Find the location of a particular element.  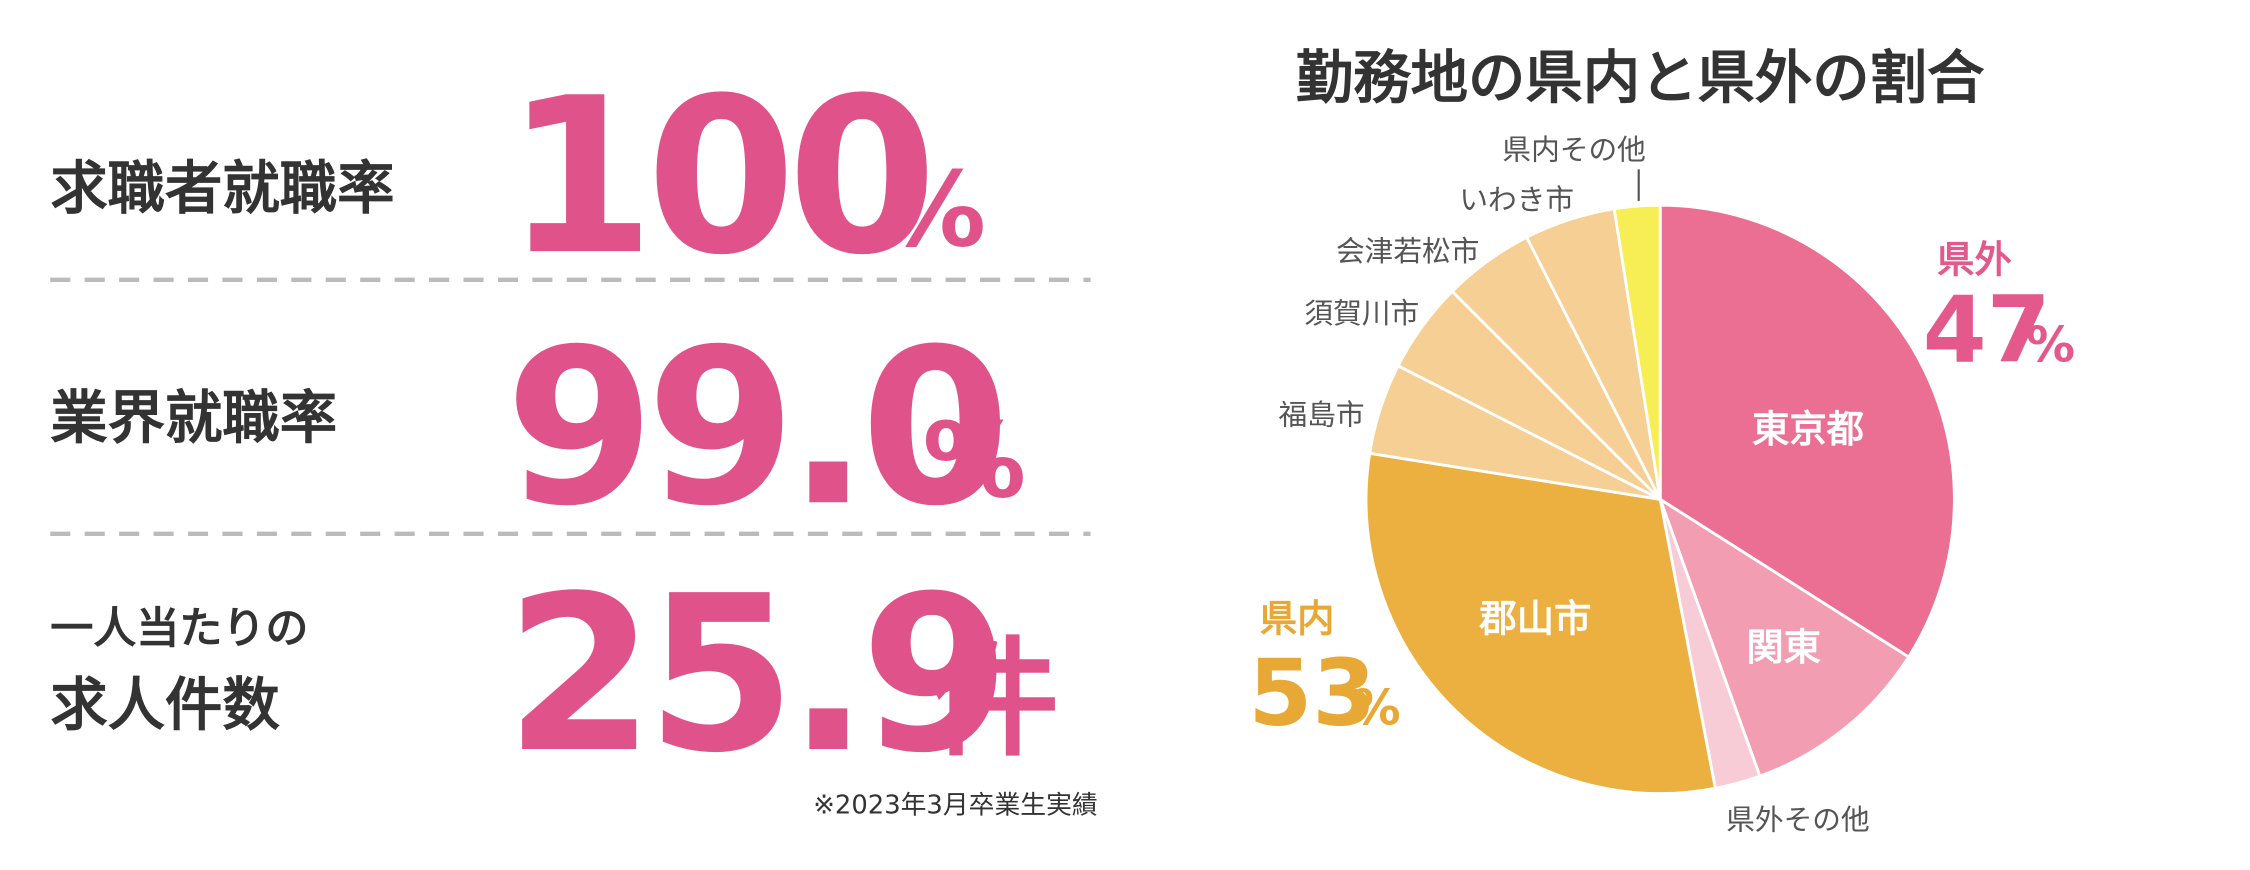

slice-label: 会津若松市 is located at coordinates (1407, 251).